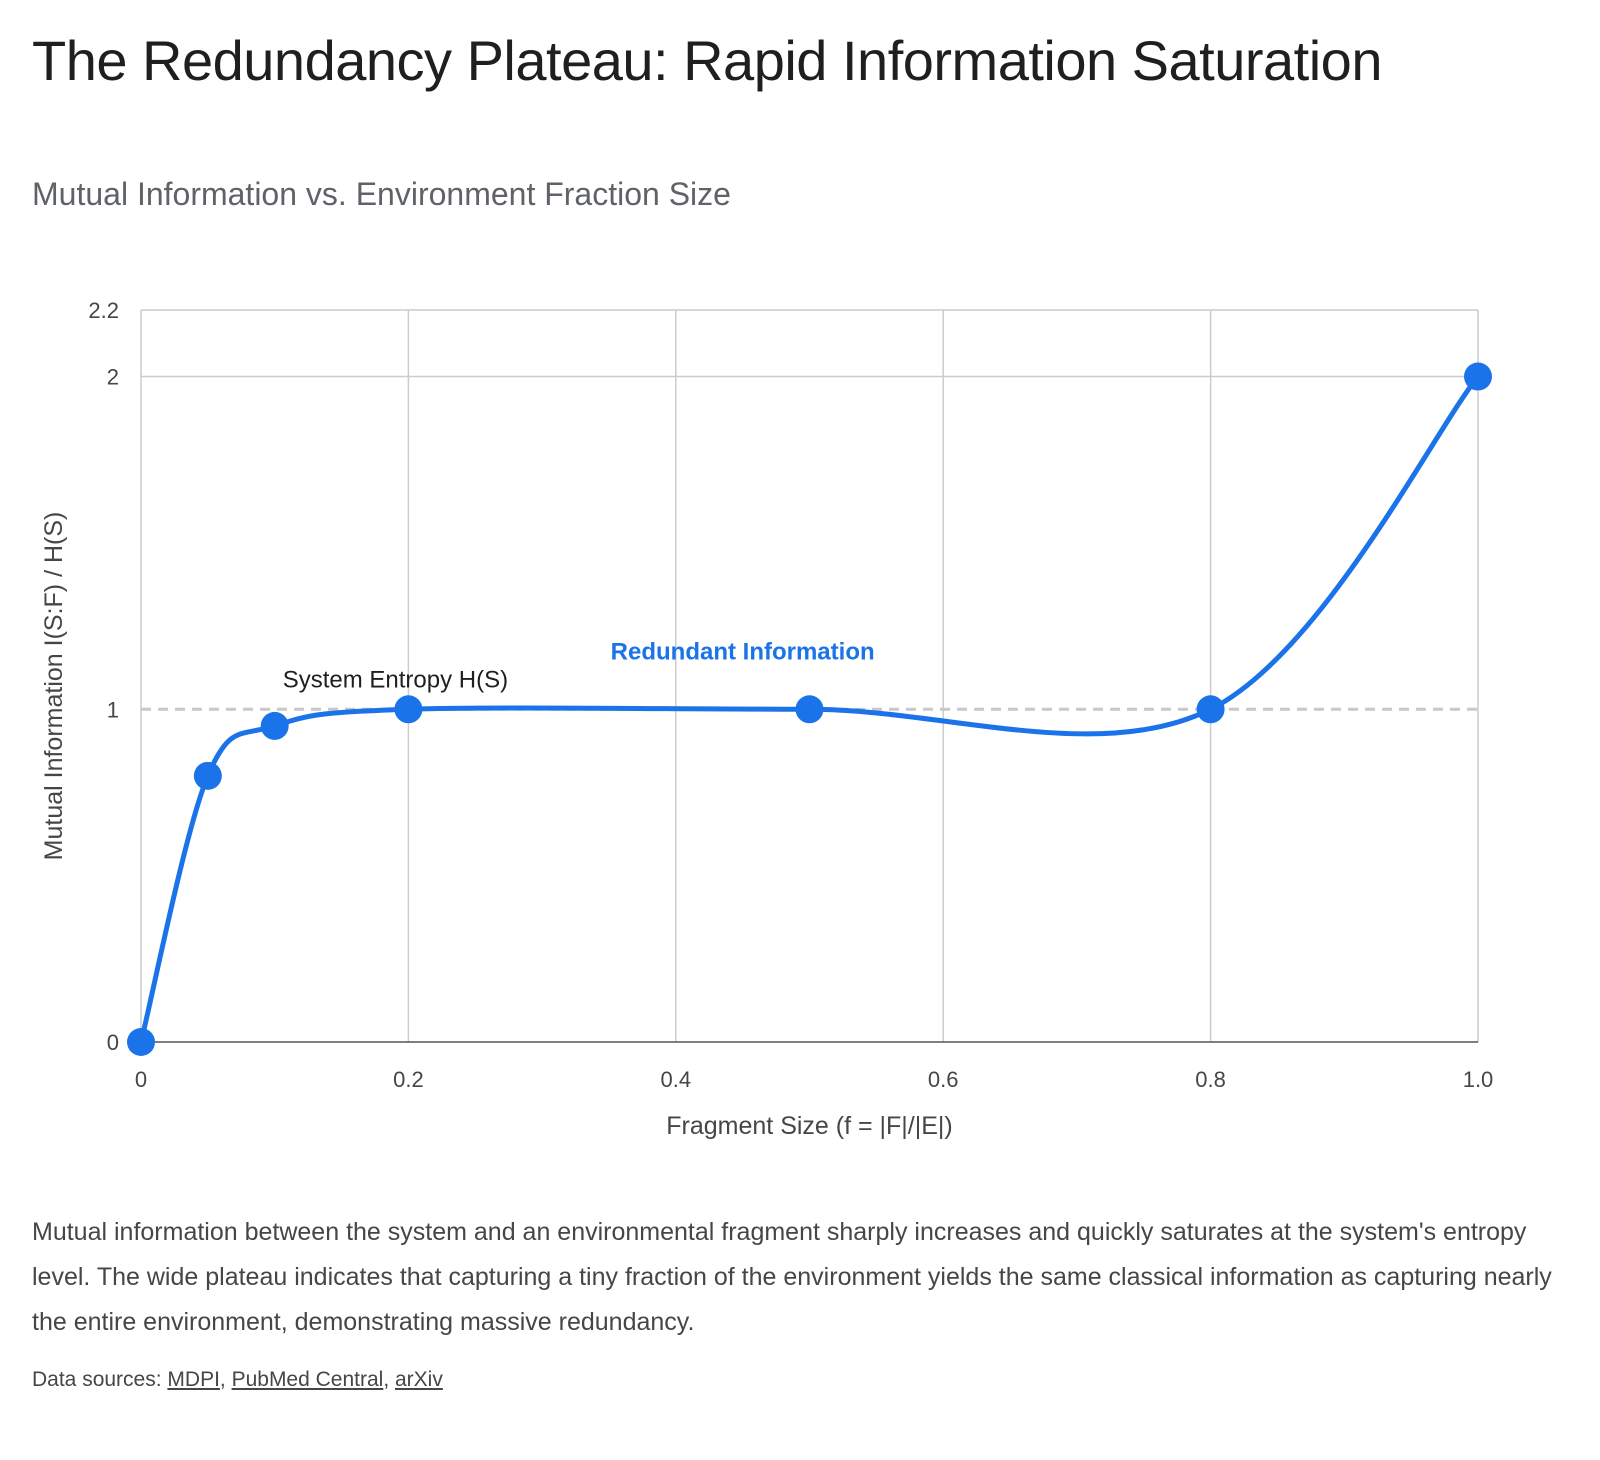  I want to click on source-link-mdpi: MDPI, so click(193, 1379).